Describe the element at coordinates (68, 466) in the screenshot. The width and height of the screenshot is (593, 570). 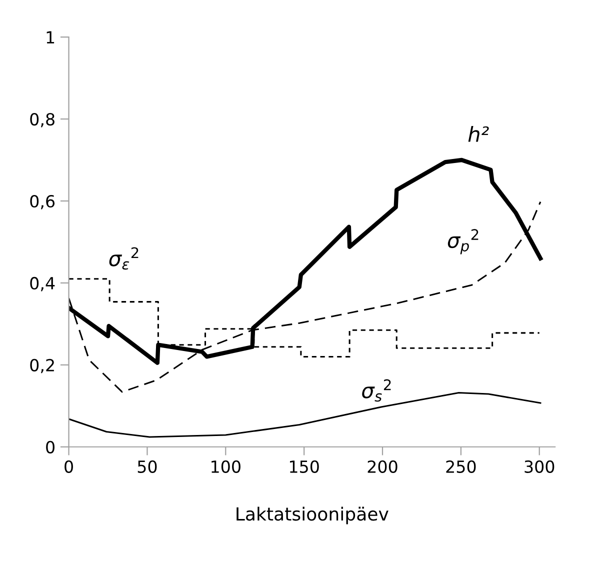
I see `x-tick-label: 0` at that location.